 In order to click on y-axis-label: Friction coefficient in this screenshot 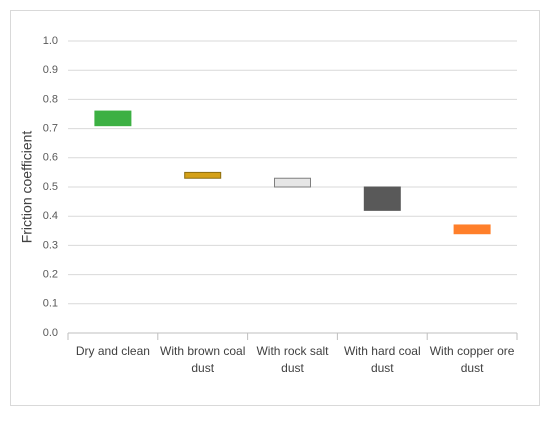, I will do `click(27, 187)`.